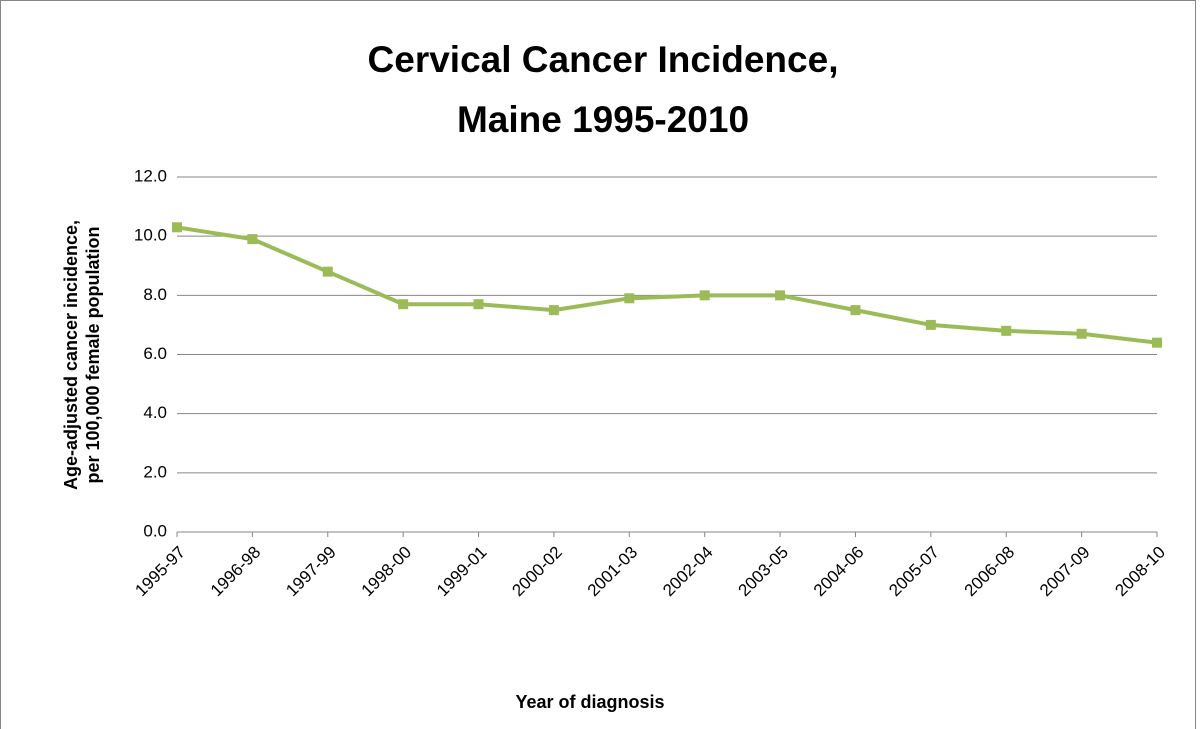 This screenshot has height=729, width=1203. What do you see at coordinates (155, 412) in the screenshot?
I see `y-tick-label: 4.0` at bounding box center [155, 412].